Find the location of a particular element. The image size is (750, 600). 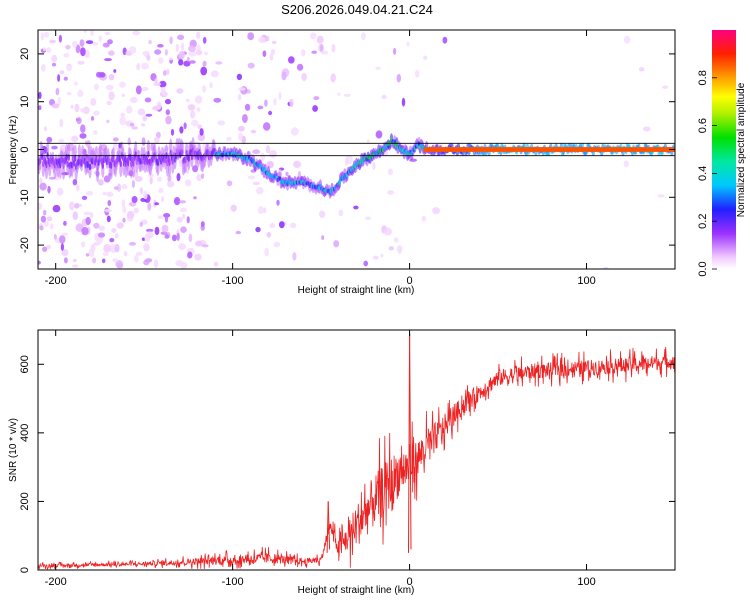

spectrogram-x-label: Height of straight line (km) is located at coordinates (356, 290).